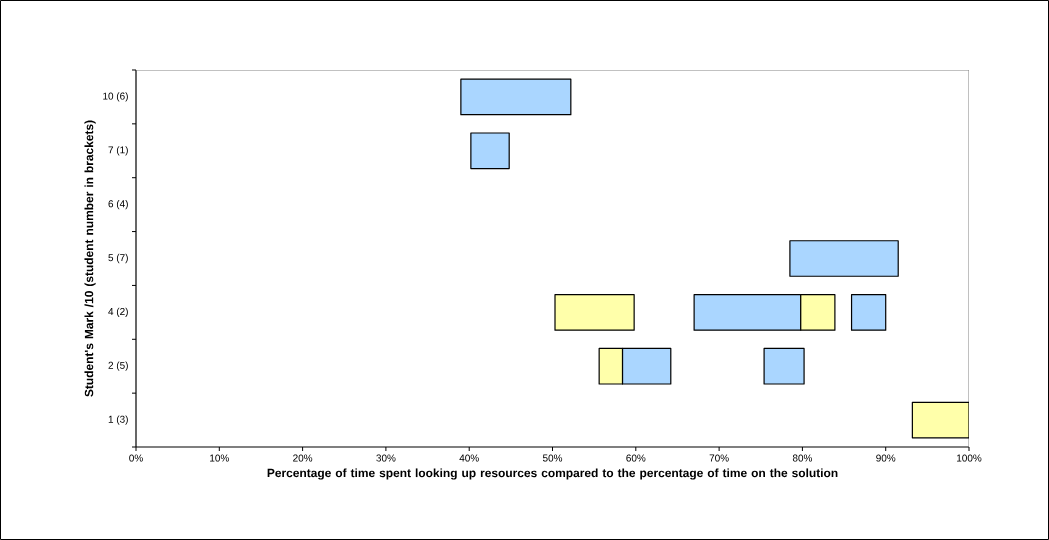  Describe the element at coordinates (719, 458) in the screenshot. I see `x-tick-label: 70%` at that location.